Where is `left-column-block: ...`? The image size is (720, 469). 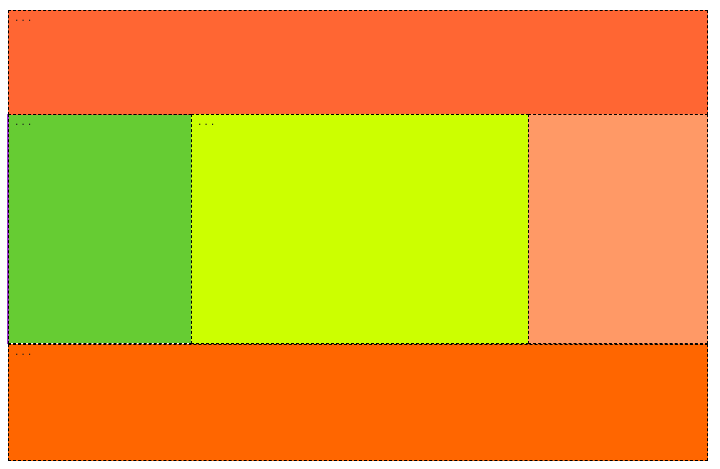
left-column-block: ... is located at coordinates (100, 229).